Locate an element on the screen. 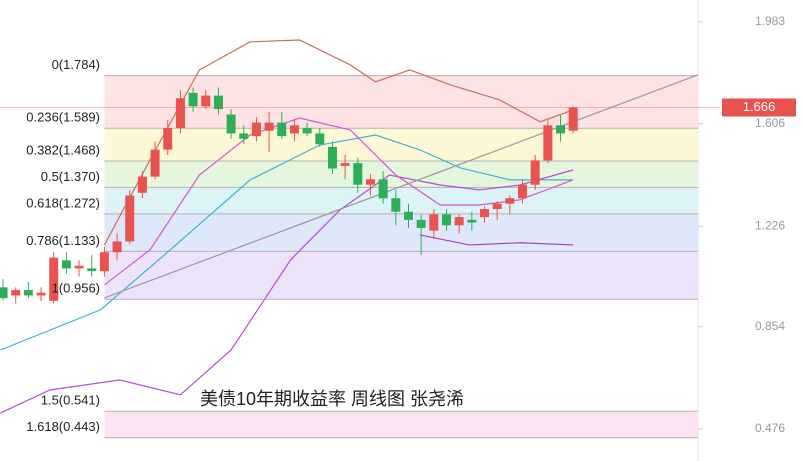 This screenshot has height=461, width=803. y-tick-label: 0.854 is located at coordinates (770, 326).